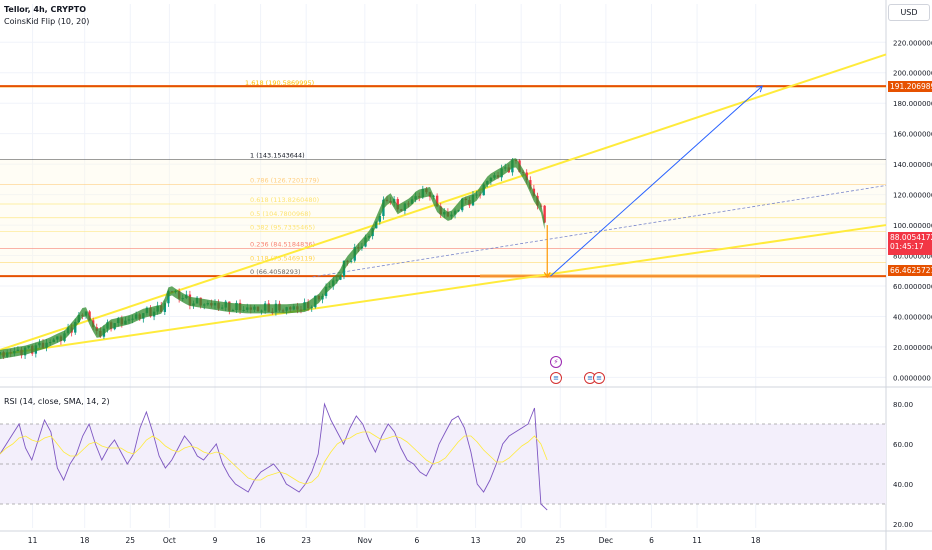  I want to click on price-axis-label: 80.0000000, so click(912, 257).